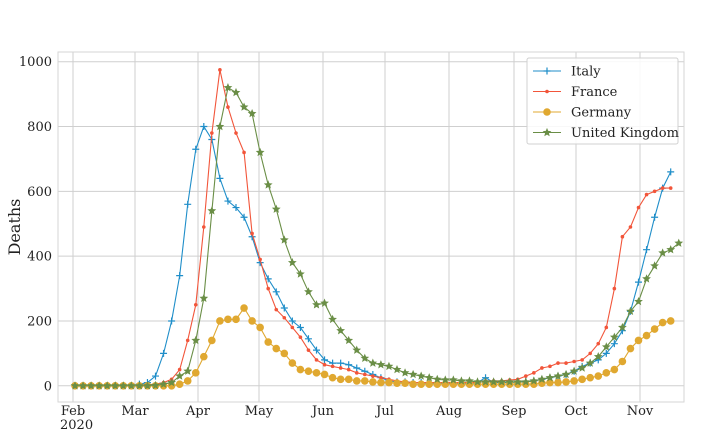  I want to click on legend-item-germany: Germany, so click(582, 113).